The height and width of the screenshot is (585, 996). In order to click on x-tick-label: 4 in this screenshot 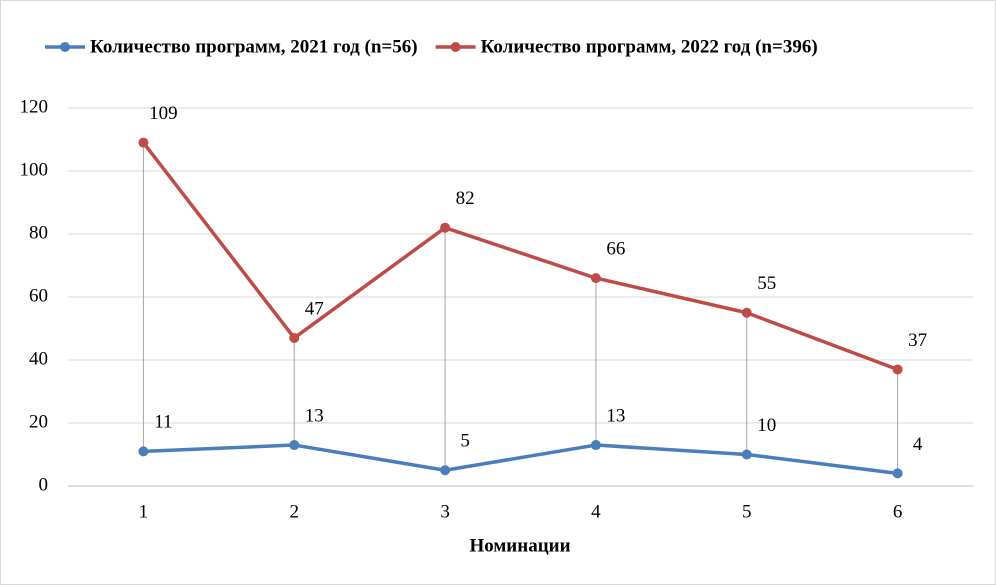, I will do `click(596, 511)`.